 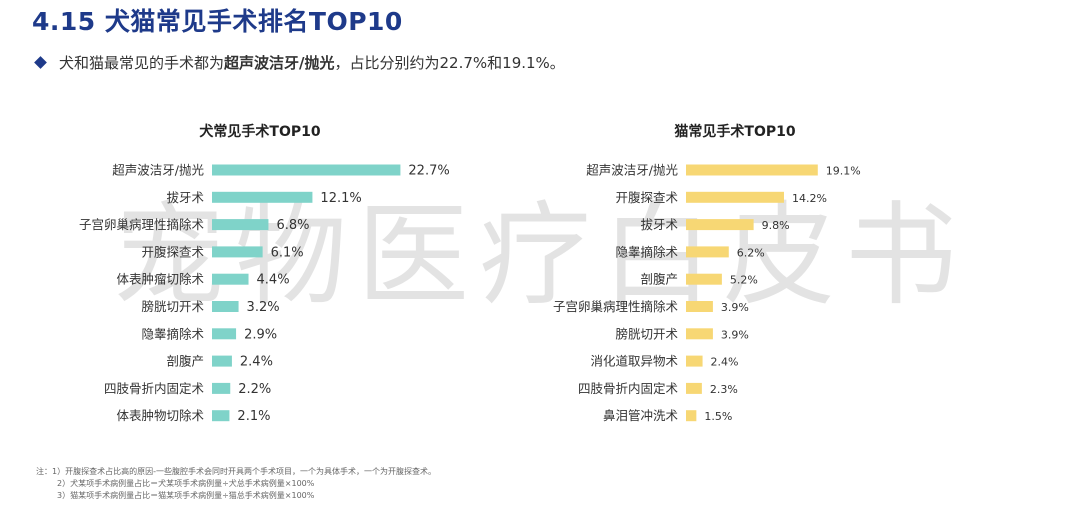 I want to click on subtitle: 犬和猫最常见的手术都为 超声波洁牙/抛光 ，占比分别约为22.7%和19.1%。, so click(x=299, y=62).